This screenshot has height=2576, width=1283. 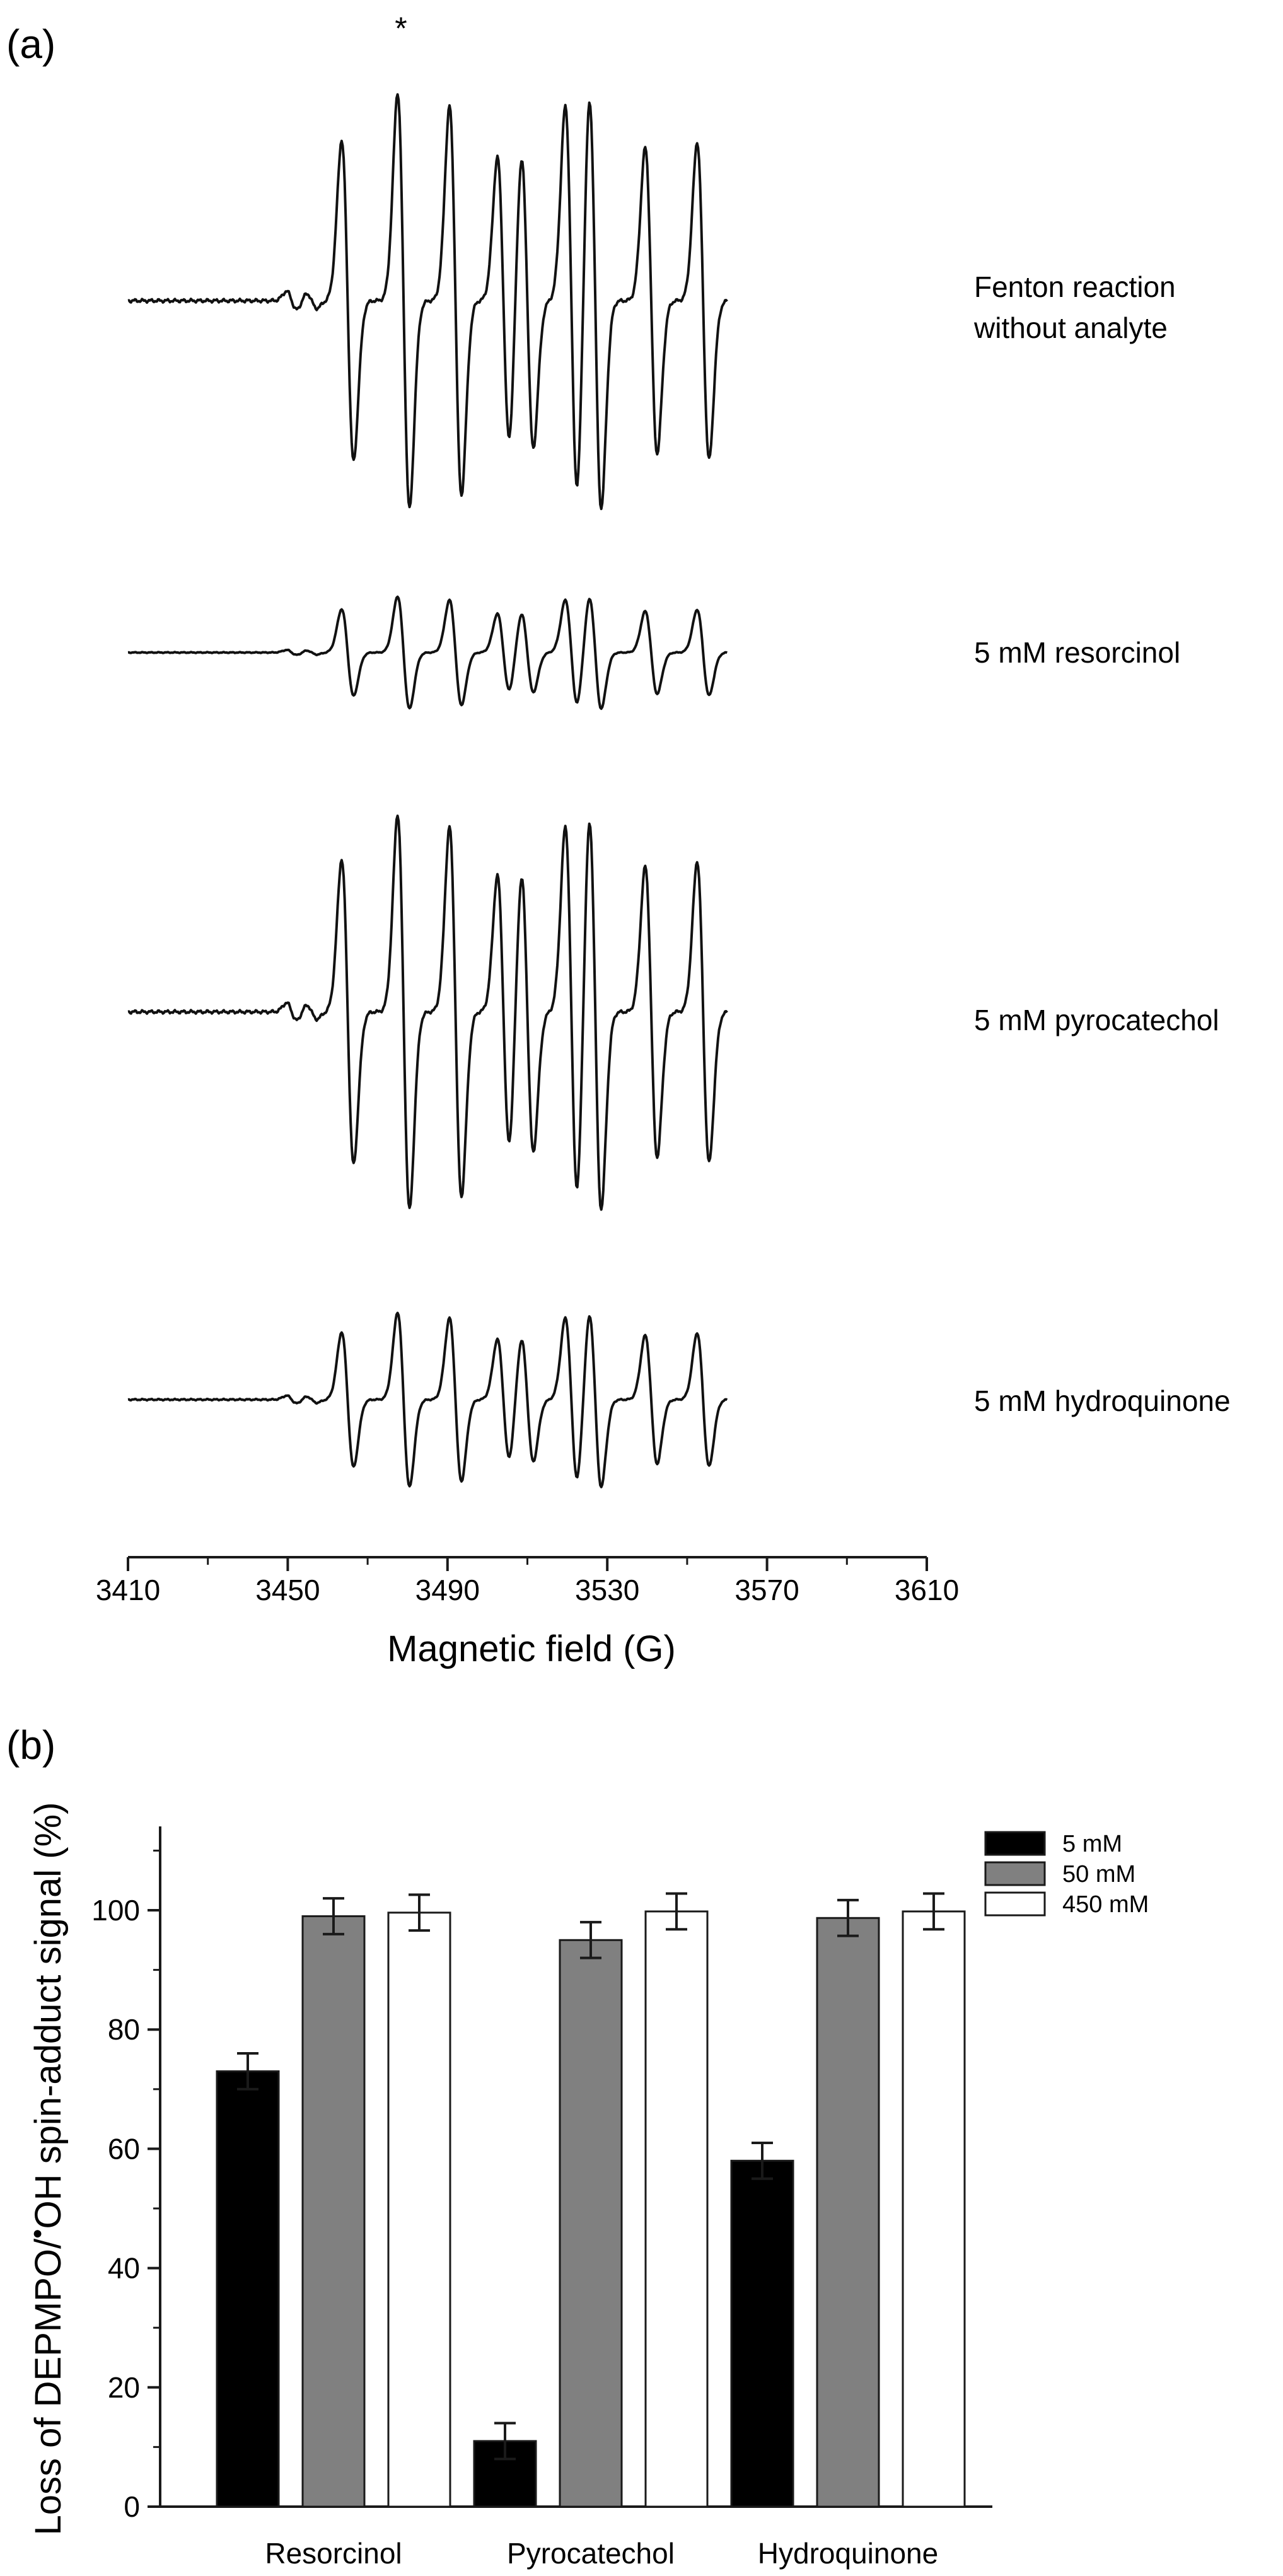 I want to click on category-label-resorcinol: Resorcinol, so click(x=334, y=2553).